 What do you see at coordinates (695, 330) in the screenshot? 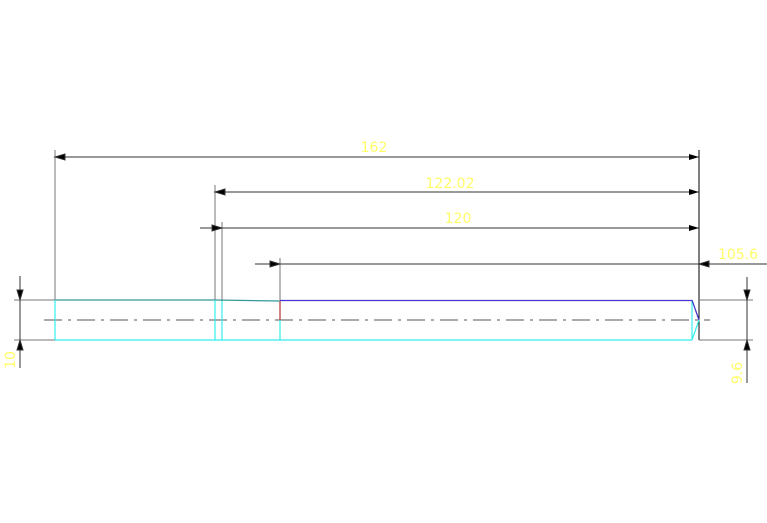
I see `chamfer-bottom` at bounding box center [695, 330].